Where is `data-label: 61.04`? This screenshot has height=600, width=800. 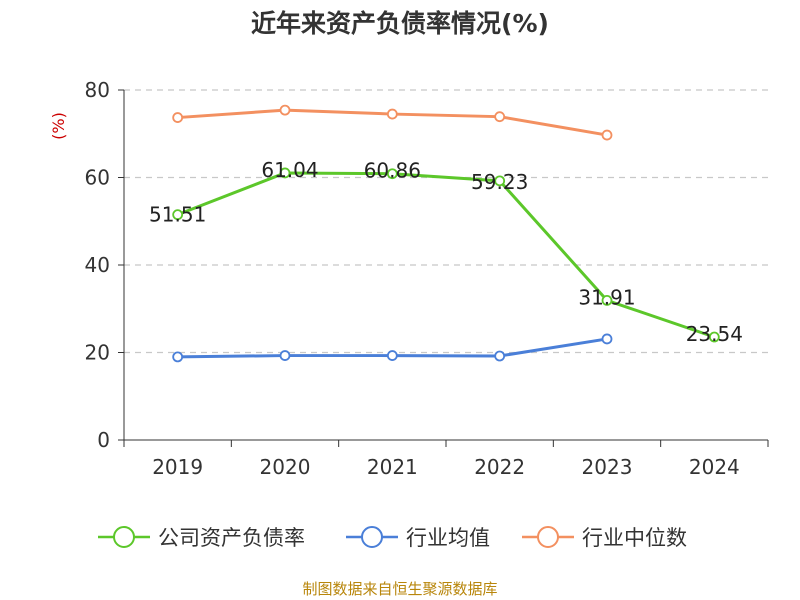
data-label: 61.04 is located at coordinates (289, 170).